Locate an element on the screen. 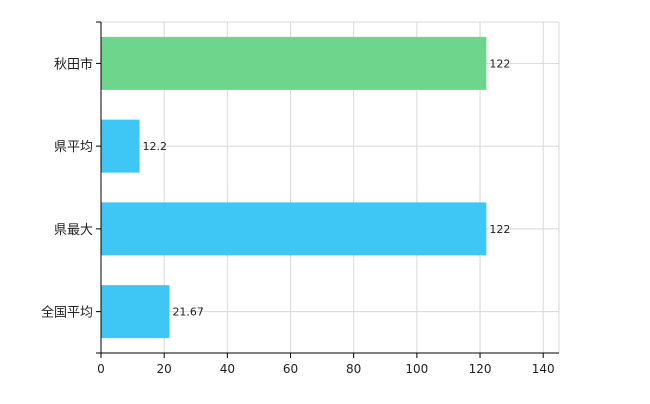 The image size is (650, 404). category-label-0: 秋田市 is located at coordinates (73, 64).